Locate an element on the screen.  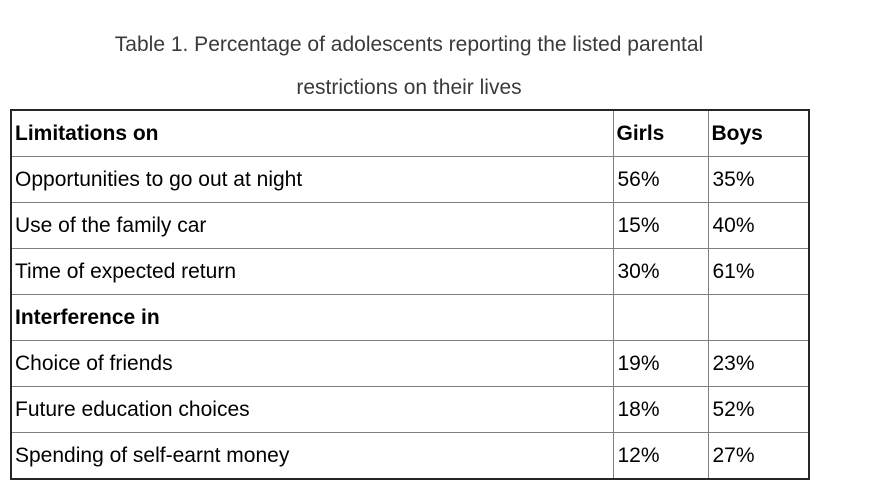
table-row: Use of the family car 15% 40% is located at coordinates (410, 225).